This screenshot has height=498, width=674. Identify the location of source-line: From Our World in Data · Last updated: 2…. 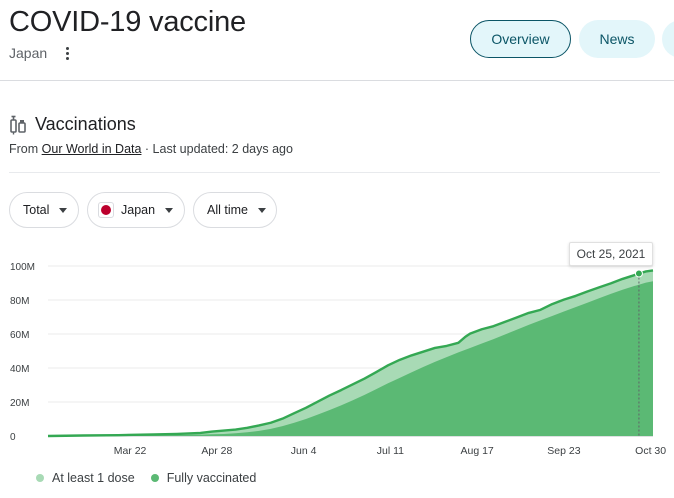
(151, 149).